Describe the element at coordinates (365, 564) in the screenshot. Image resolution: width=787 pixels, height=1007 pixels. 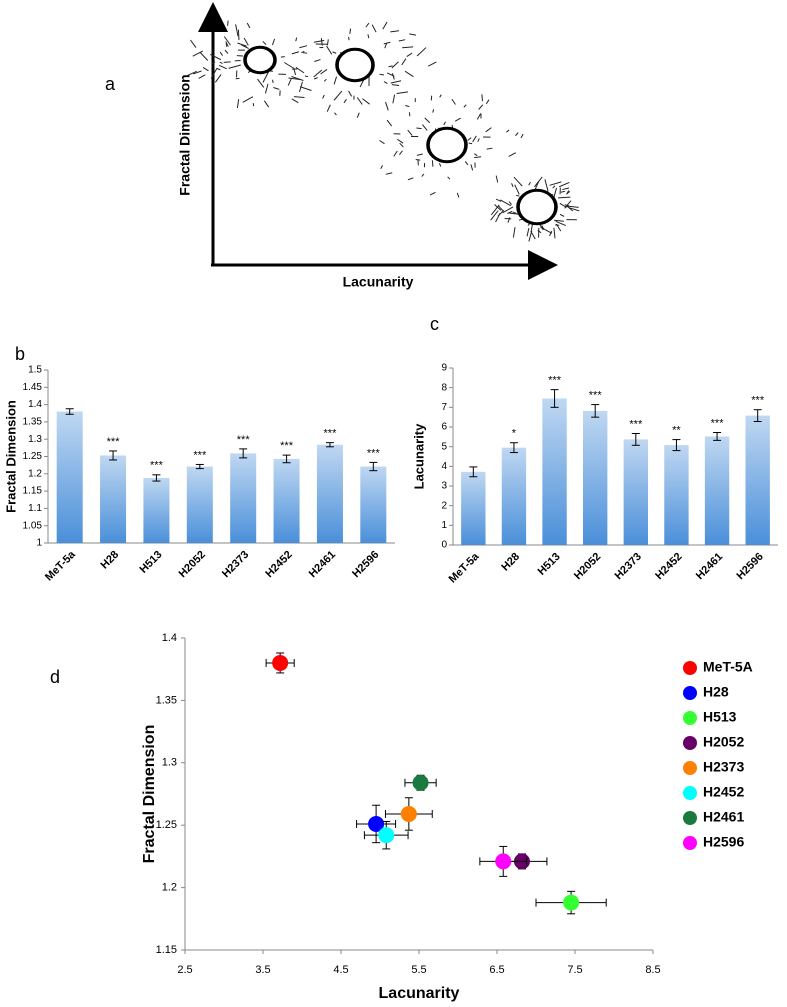
I see `x-tick-label: H2596` at that location.